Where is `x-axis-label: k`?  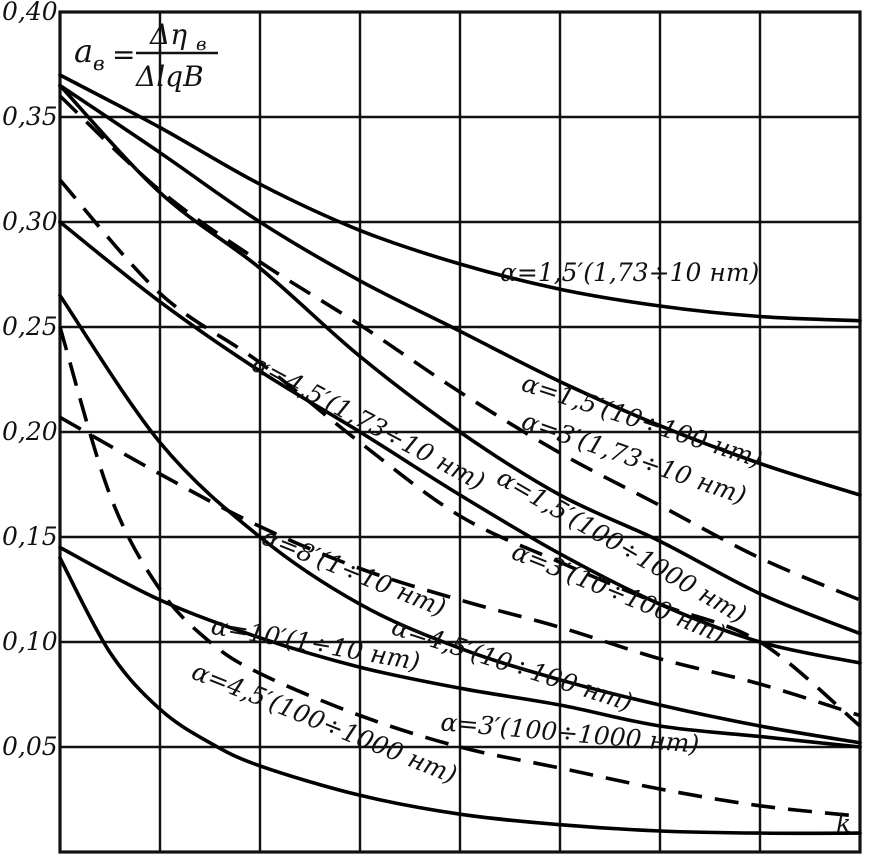
x-axis-label: k is located at coordinates (843, 823).